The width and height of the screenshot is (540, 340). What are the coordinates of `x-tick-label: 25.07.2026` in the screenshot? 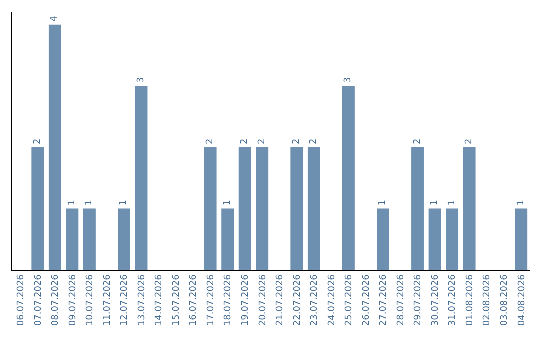 It's located at (349, 300).